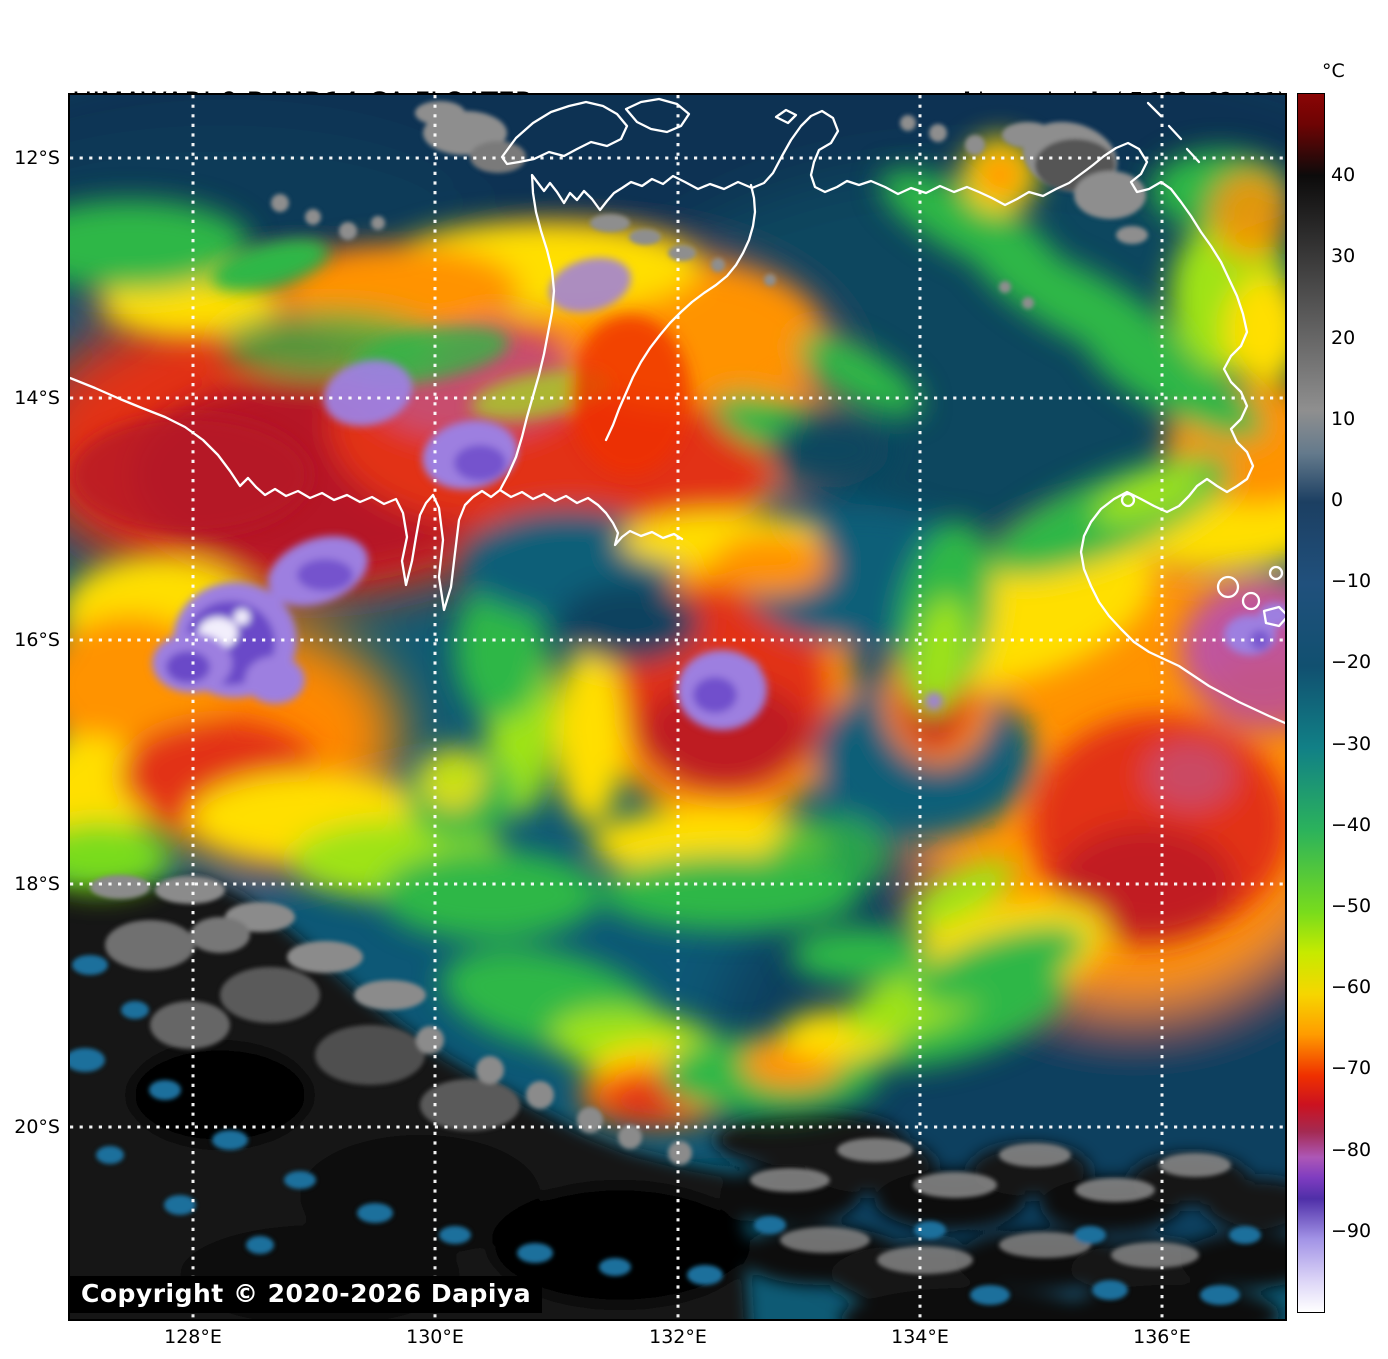 This screenshot has width=1388, height=1359. What do you see at coordinates (435, 1337) in the screenshot?
I see `lon-tick-label: 130°E` at bounding box center [435, 1337].